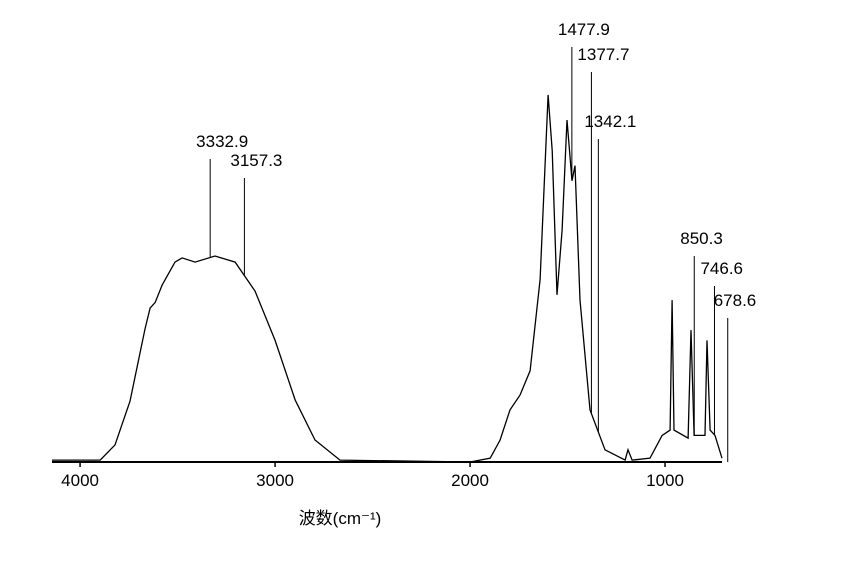  Describe the element at coordinates (603, 54) in the screenshot. I see `peak-label: 1377.7` at that location.